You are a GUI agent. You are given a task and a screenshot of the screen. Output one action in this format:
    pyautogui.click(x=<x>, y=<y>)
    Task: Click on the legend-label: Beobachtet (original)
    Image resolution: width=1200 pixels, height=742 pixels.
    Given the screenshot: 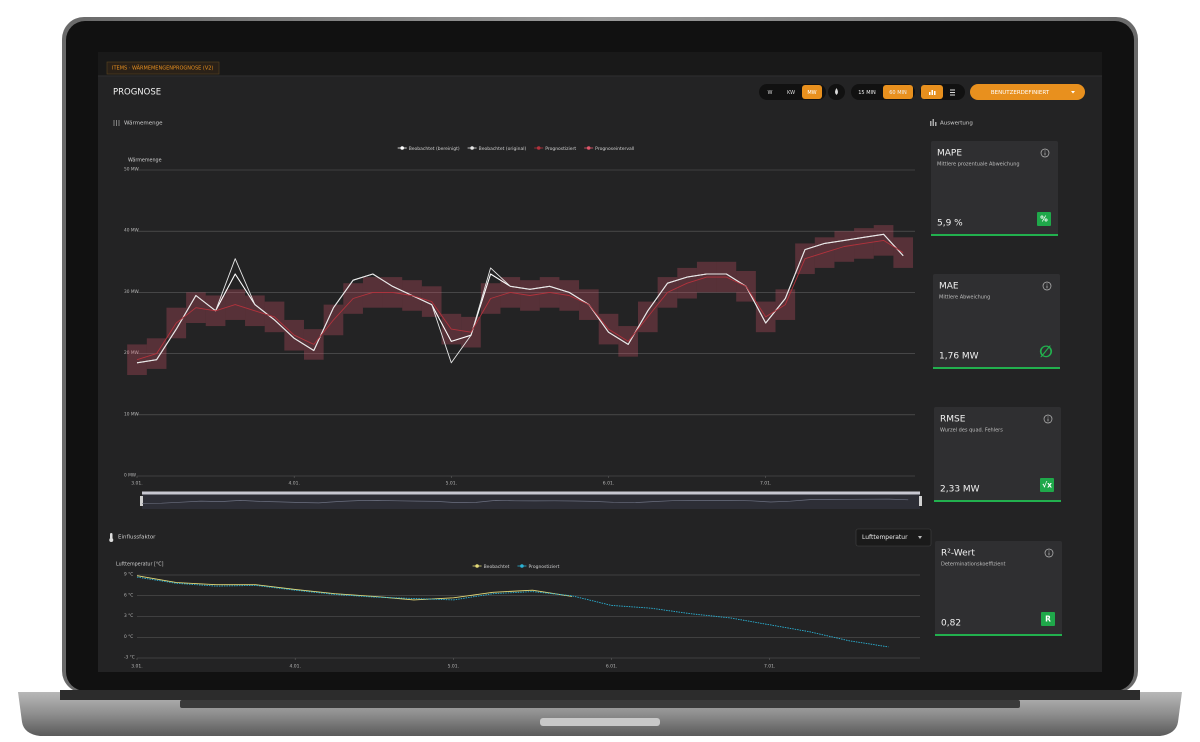 What is the action you would take?
    pyautogui.click(x=503, y=149)
    